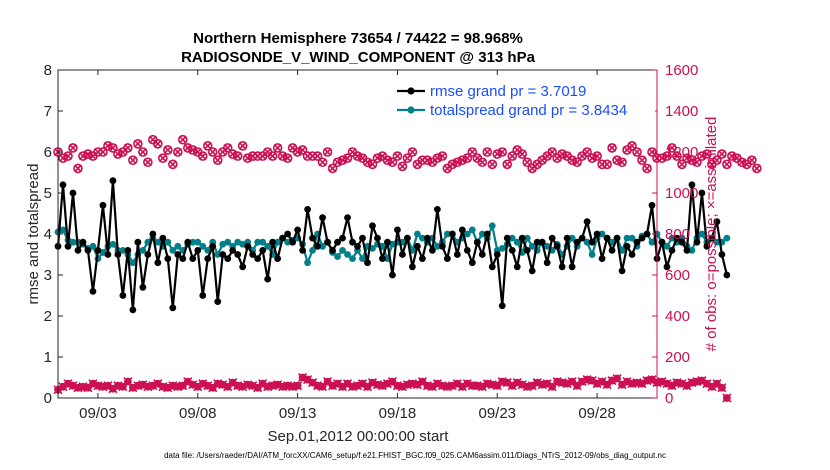 The width and height of the screenshot is (830, 470). I want to click on x-tick-label: 09/18, so click(398, 413).